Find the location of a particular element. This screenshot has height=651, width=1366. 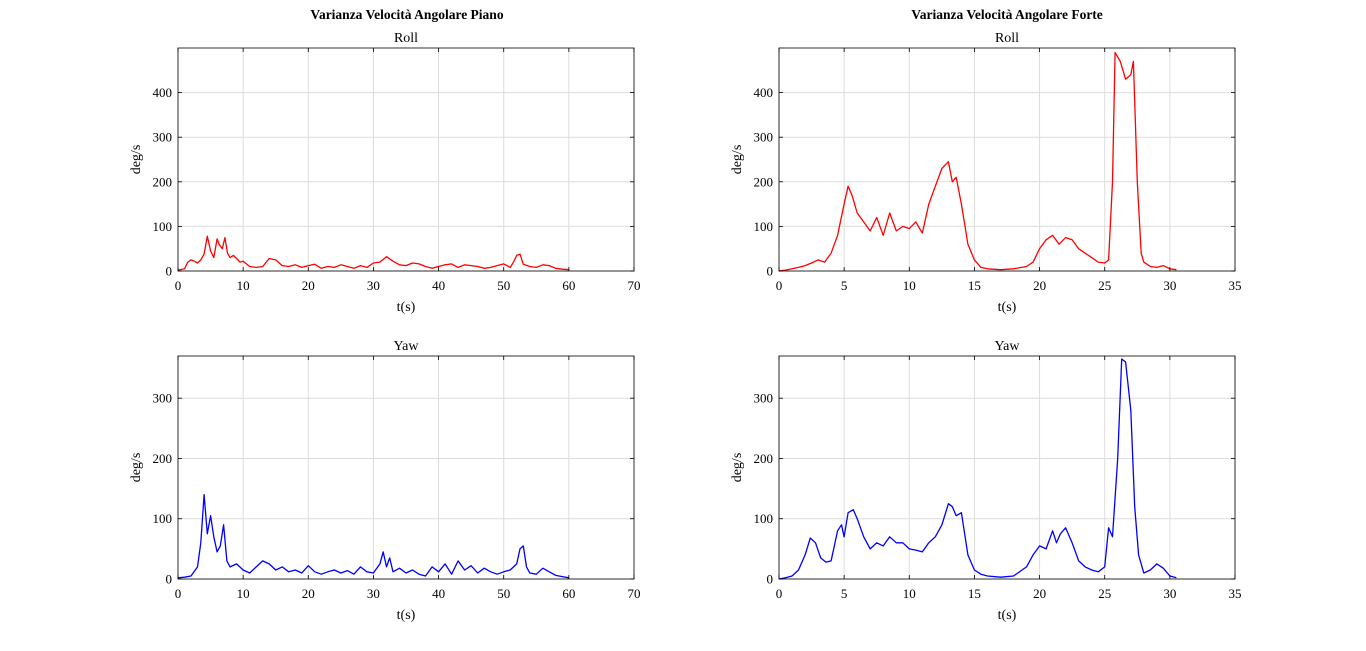

forte-yaw-series-line is located at coordinates (977, 469).